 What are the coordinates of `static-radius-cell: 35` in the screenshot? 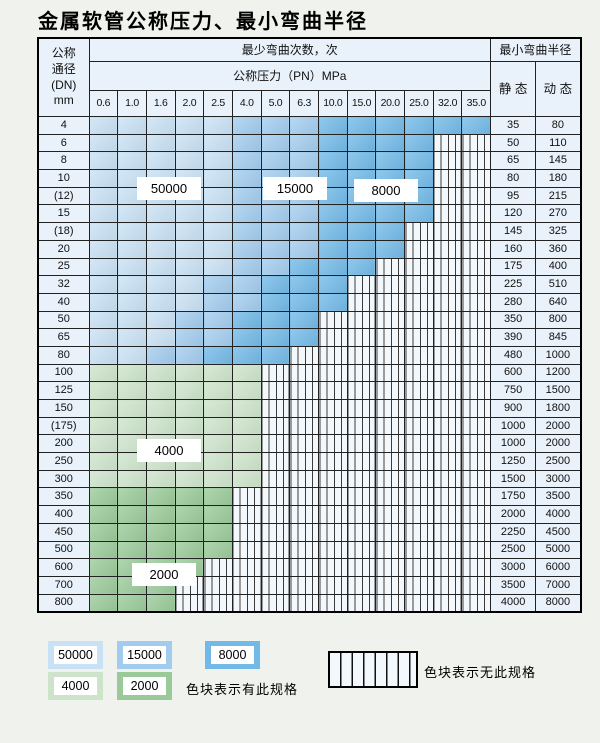 It's located at (513, 125).